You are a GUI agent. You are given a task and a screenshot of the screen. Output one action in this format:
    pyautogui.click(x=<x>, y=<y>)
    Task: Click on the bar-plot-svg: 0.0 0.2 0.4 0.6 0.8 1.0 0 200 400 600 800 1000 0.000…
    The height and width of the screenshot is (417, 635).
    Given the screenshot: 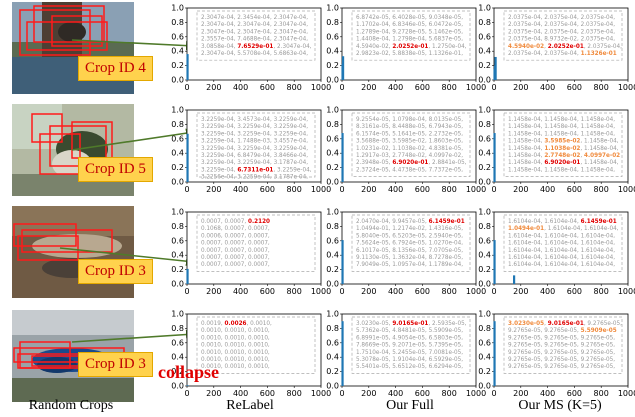 What is the action you would take?
    pyautogui.click(x=251, y=252)
    